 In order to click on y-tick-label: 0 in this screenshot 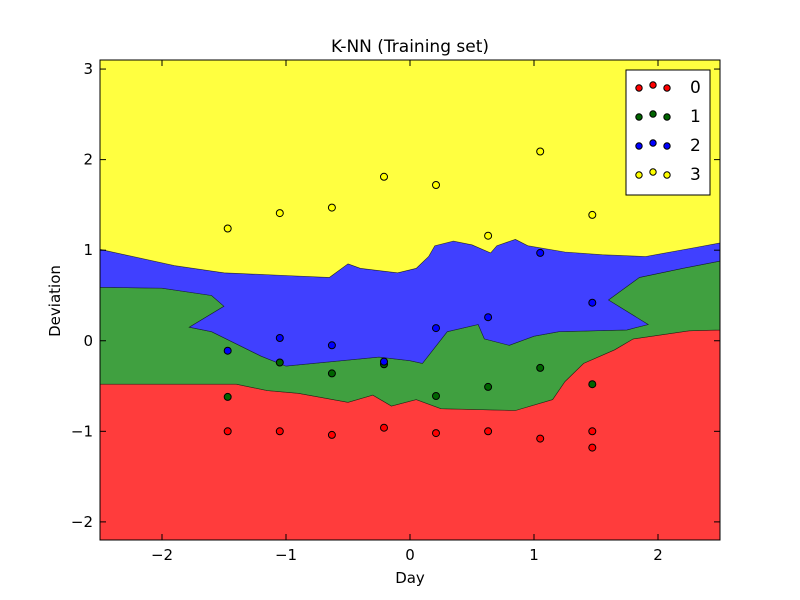, I will do `click(88, 341)`.